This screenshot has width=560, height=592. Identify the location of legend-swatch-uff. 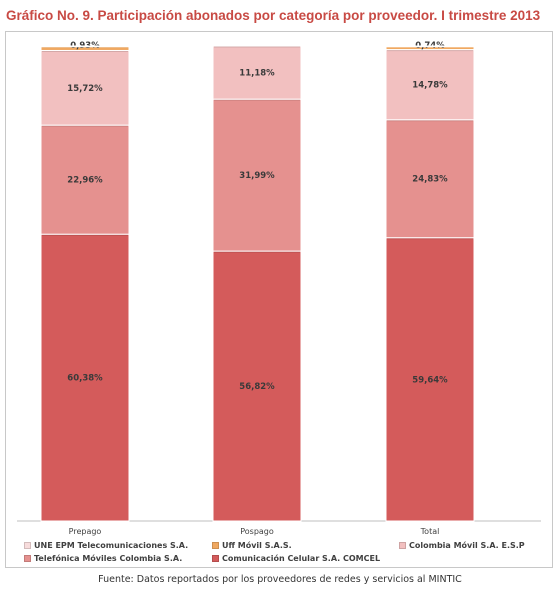
(215, 545).